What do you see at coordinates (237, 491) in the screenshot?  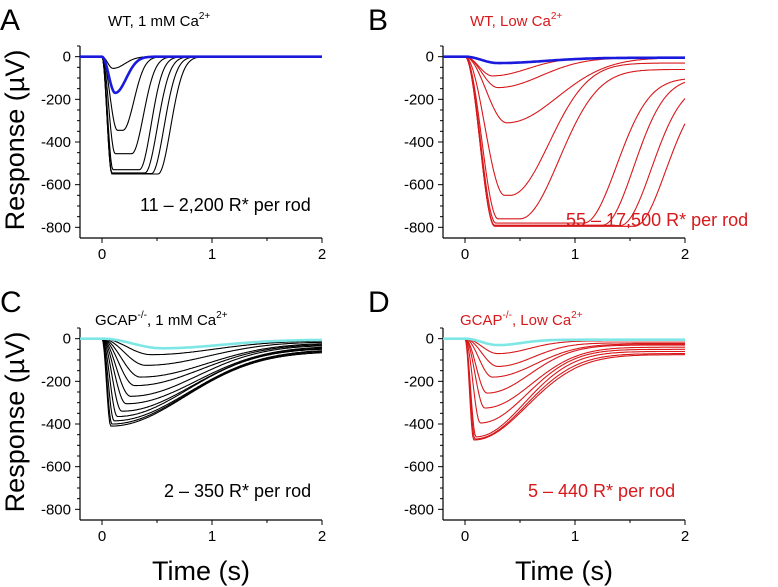 I see `annotation-C: 2 – 350 R* per rod` at bounding box center [237, 491].